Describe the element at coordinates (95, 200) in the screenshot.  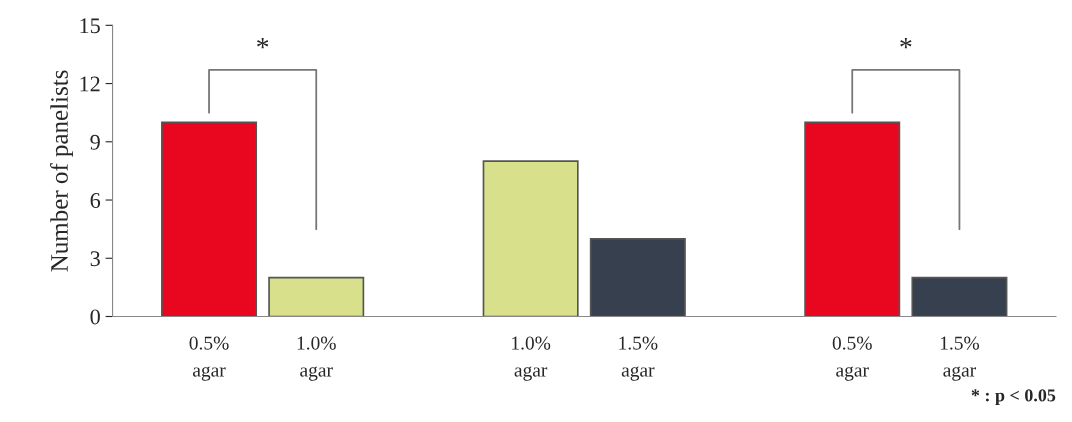
I see `y-tick-label: 6` at that location.